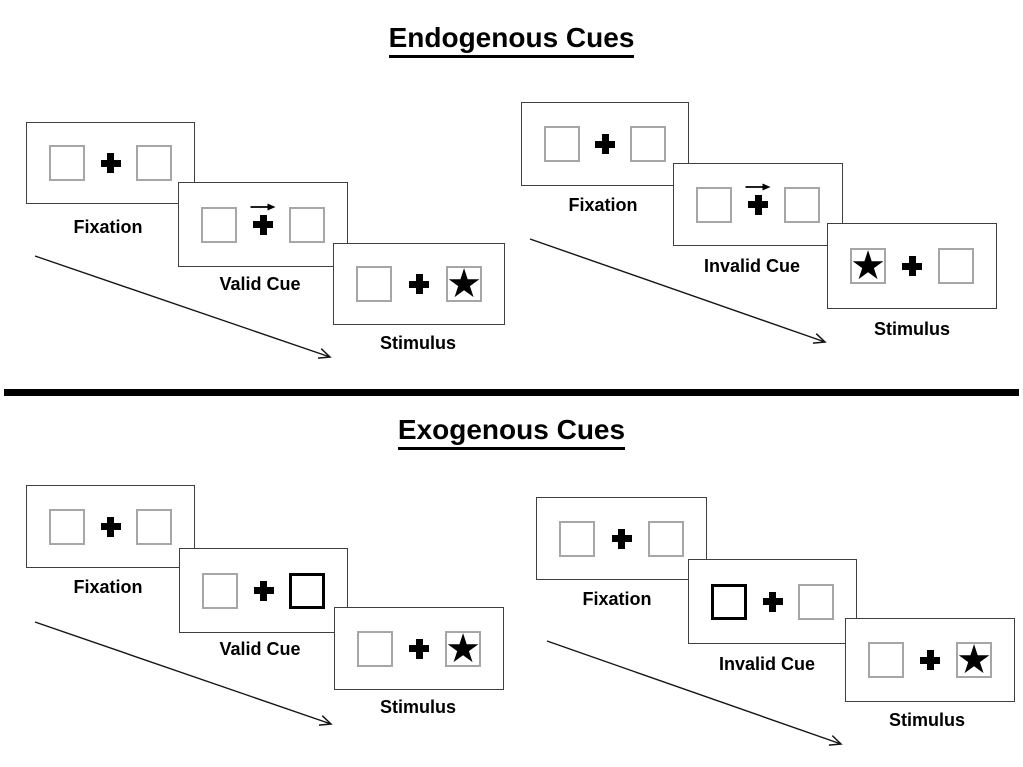 This screenshot has width=1023, height=767. I want to click on section-title-text: Exogenous Cues, so click(511, 432).